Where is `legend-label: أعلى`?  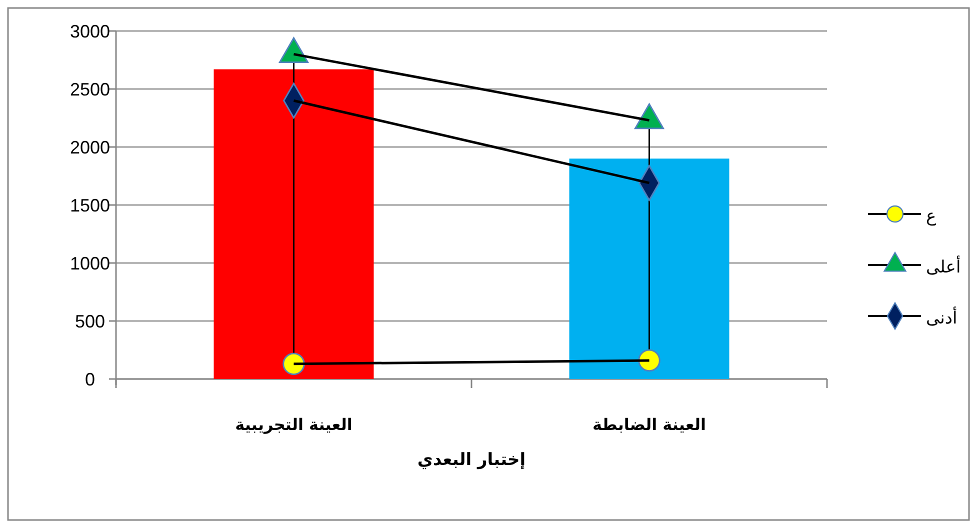
legend-label: أعلى is located at coordinates (943, 267).